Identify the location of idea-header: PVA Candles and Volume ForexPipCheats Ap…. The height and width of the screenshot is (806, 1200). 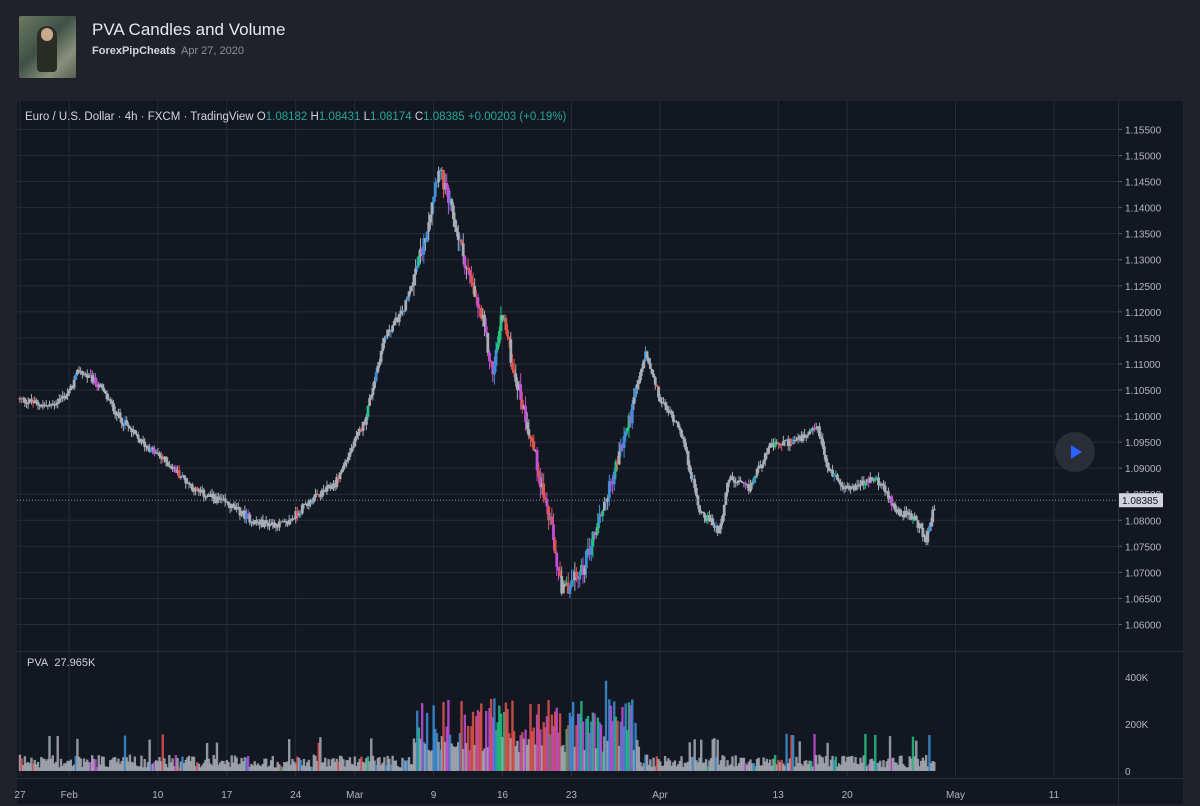
(600, 48).